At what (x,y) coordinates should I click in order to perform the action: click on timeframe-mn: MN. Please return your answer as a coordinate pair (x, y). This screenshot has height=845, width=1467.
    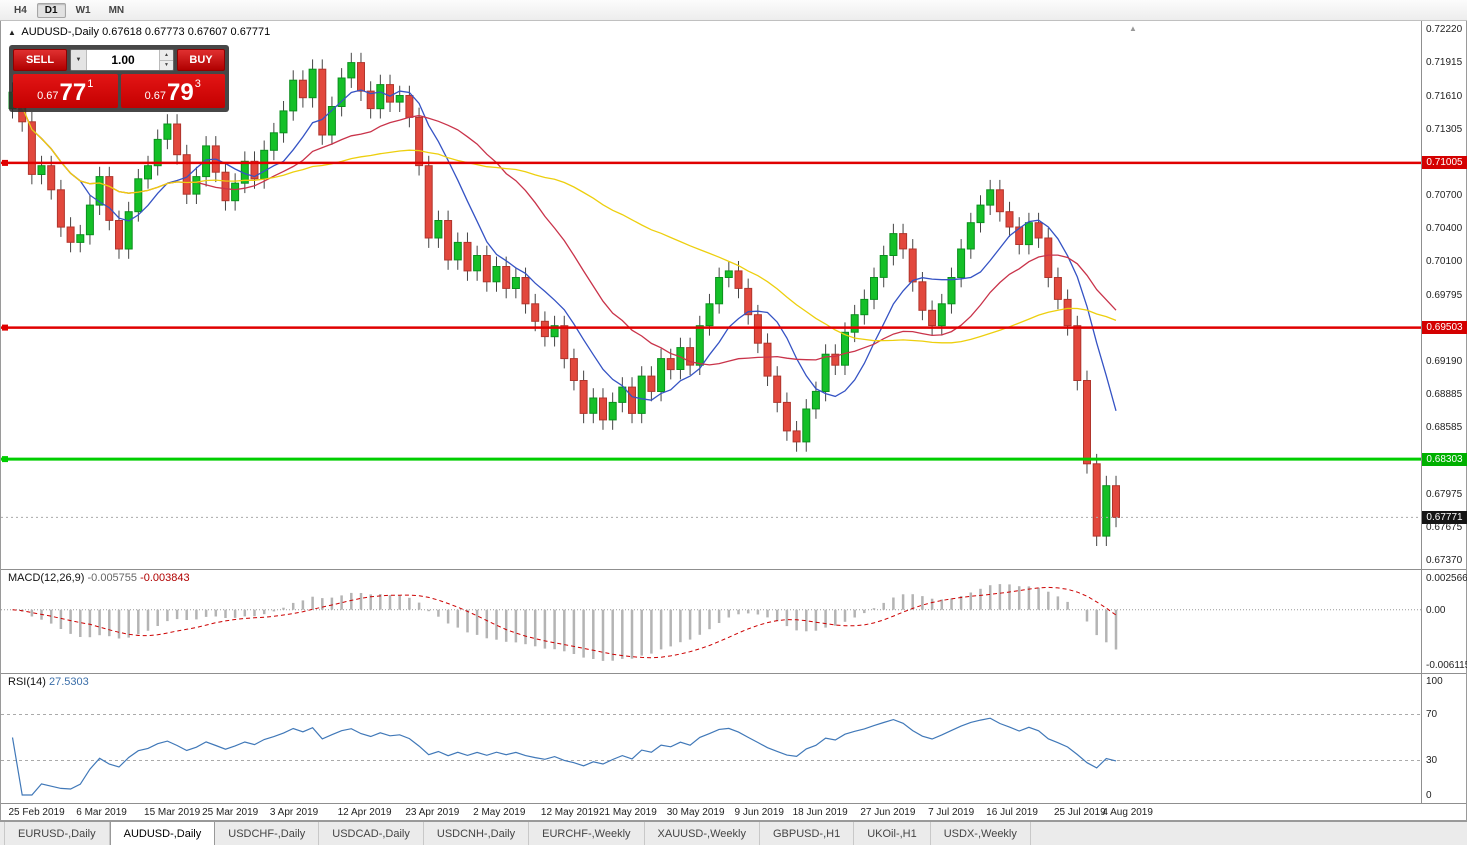
    Looking at the image, I should click on (116, 10).